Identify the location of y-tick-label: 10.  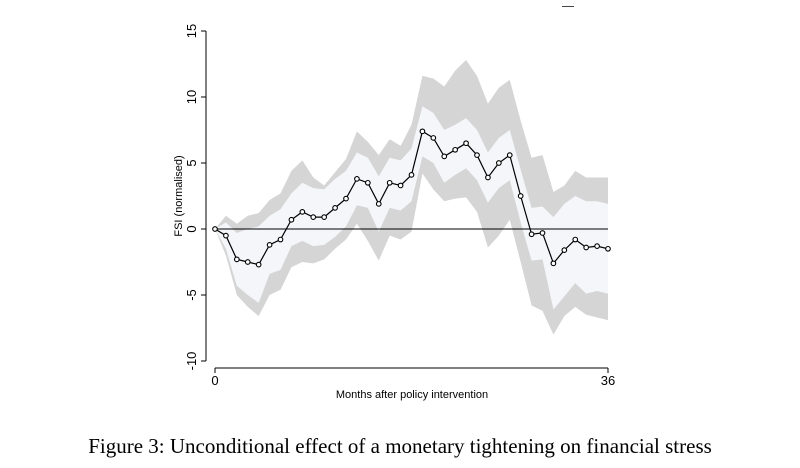
(191, 97).